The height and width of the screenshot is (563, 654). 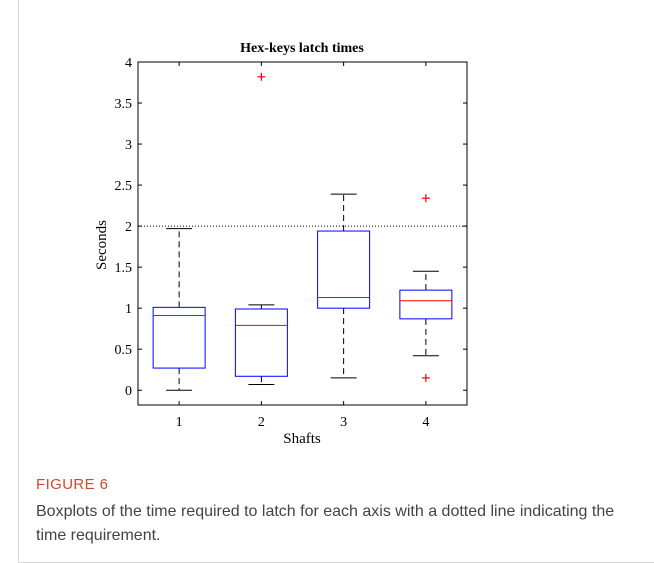 I want to click on y-tick-label: 4, so click(x=128, y=63).